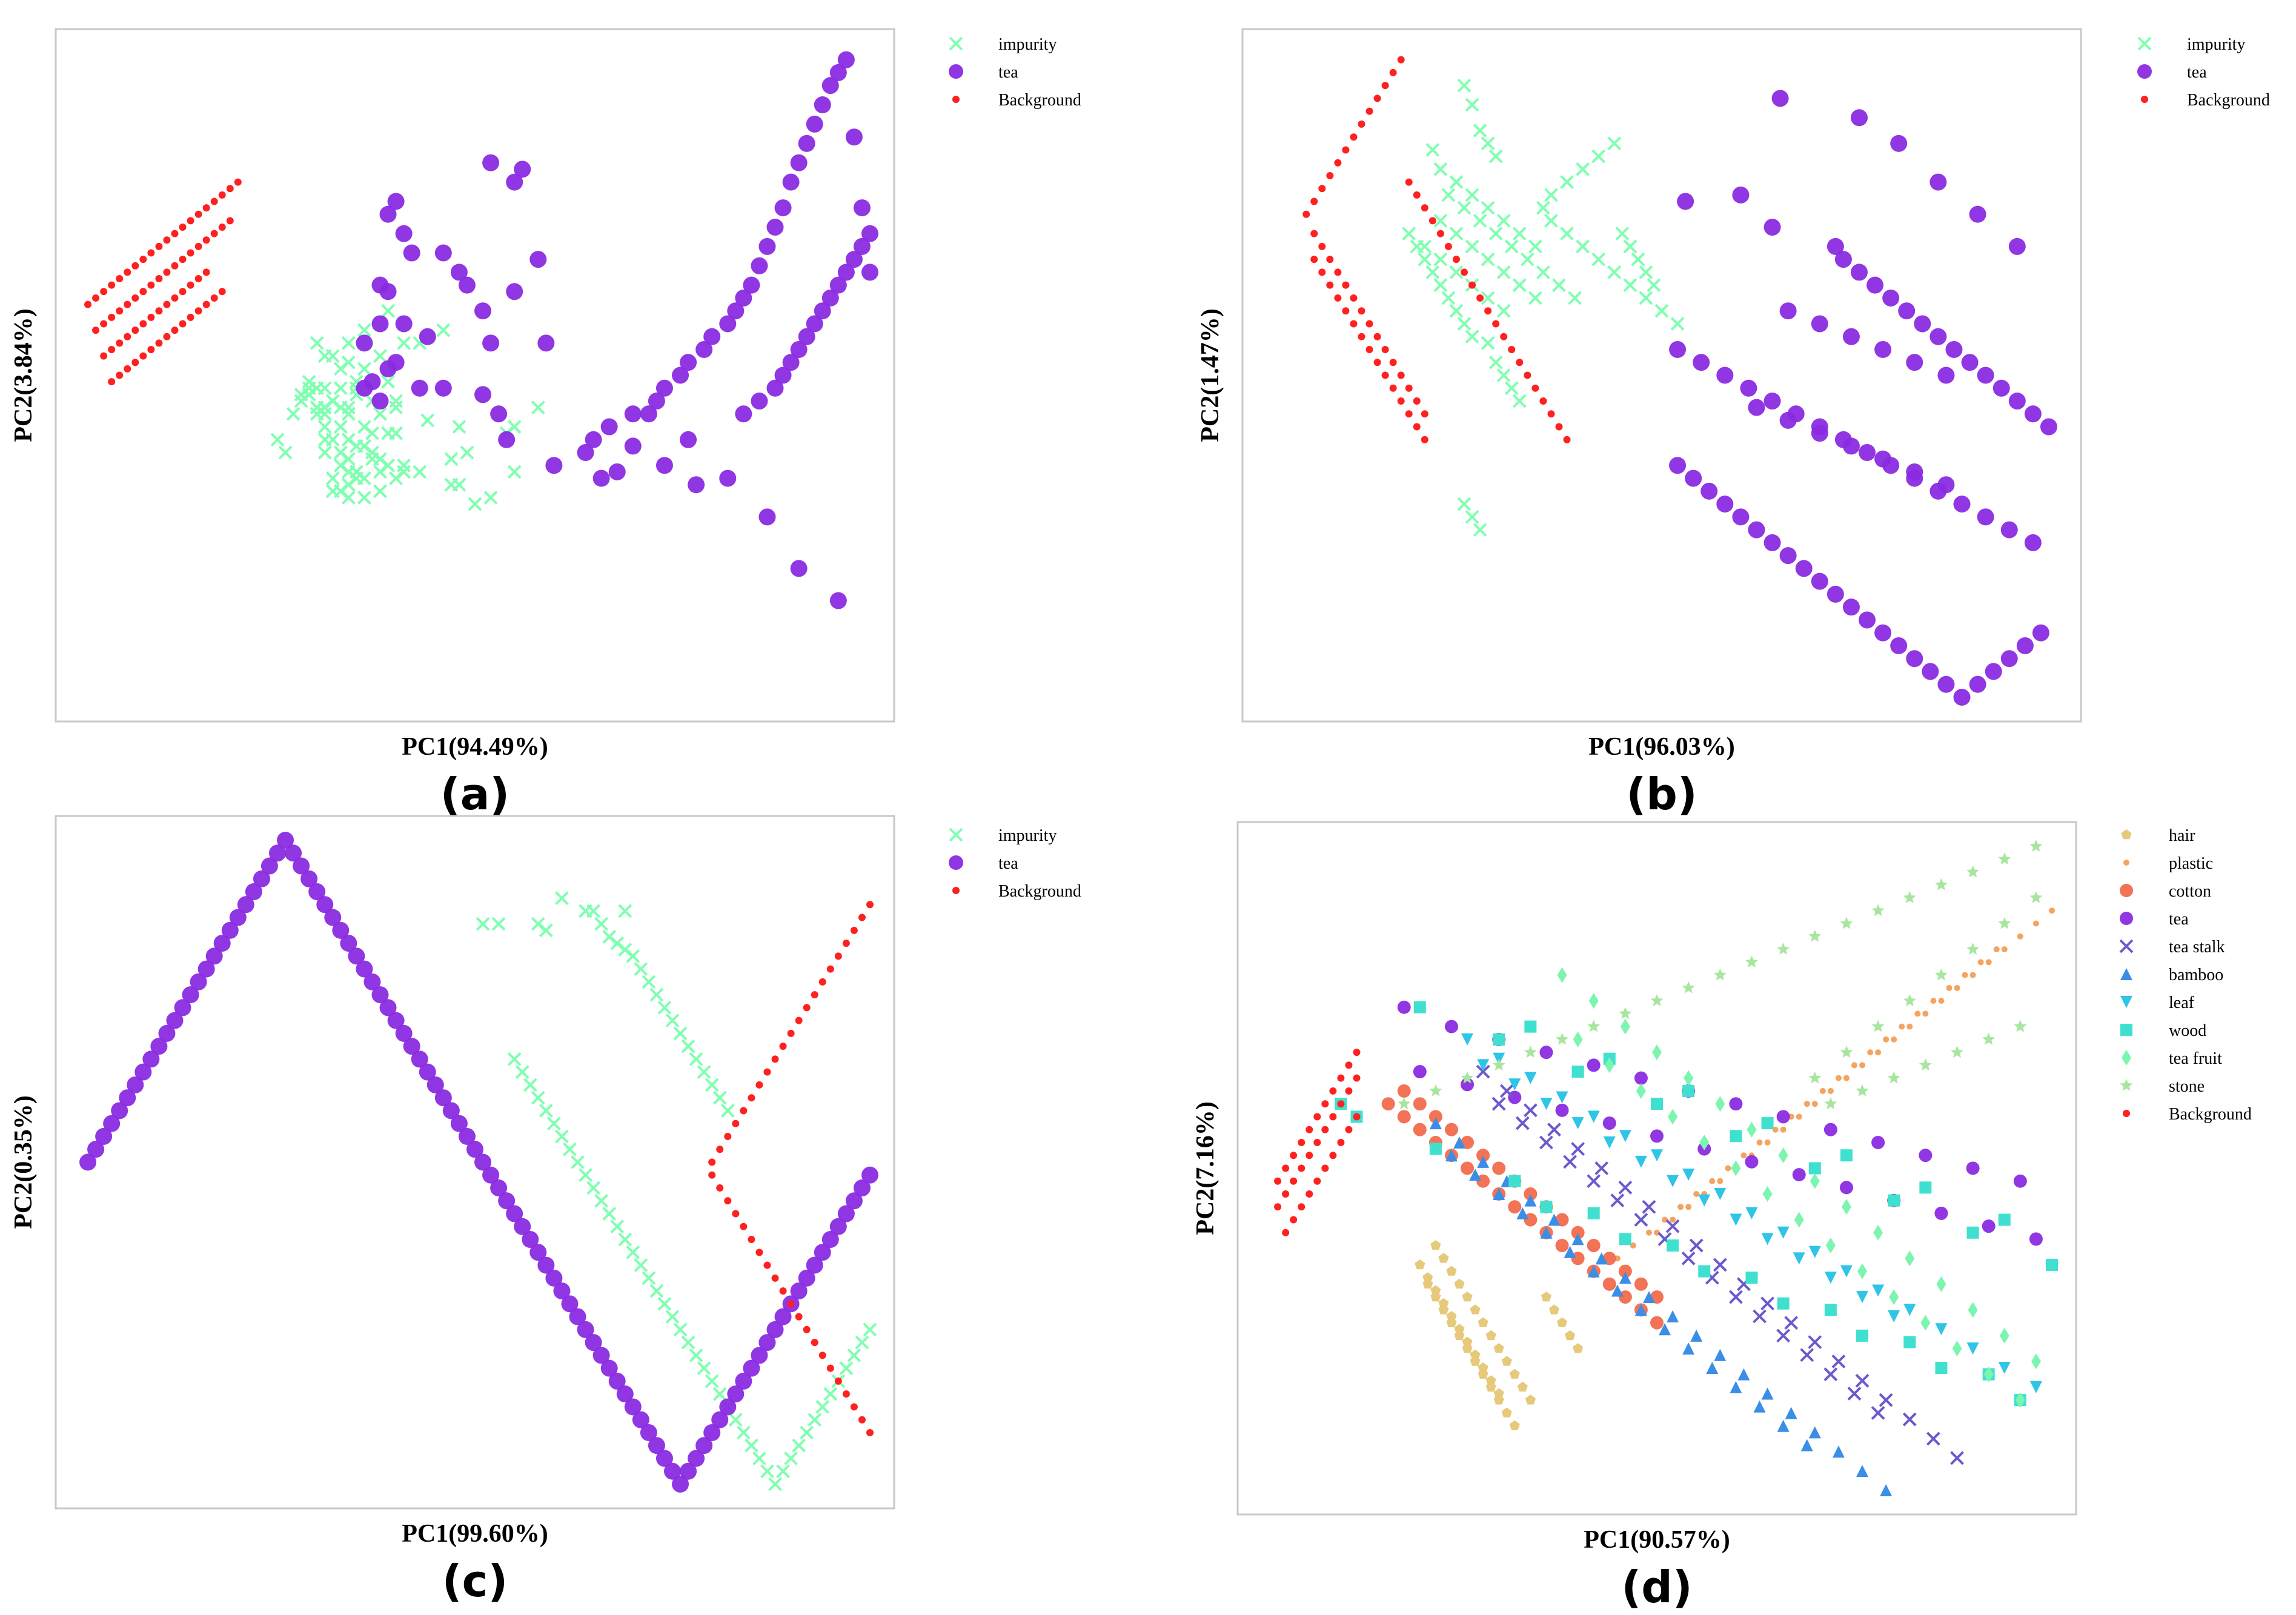 This screenshot has height=1615, width=2296. What do you see at coordinates (2127, 1058) in the screenshot?
I see `legend-marker-tea-fruit` at bounding box center [2127, 1058].